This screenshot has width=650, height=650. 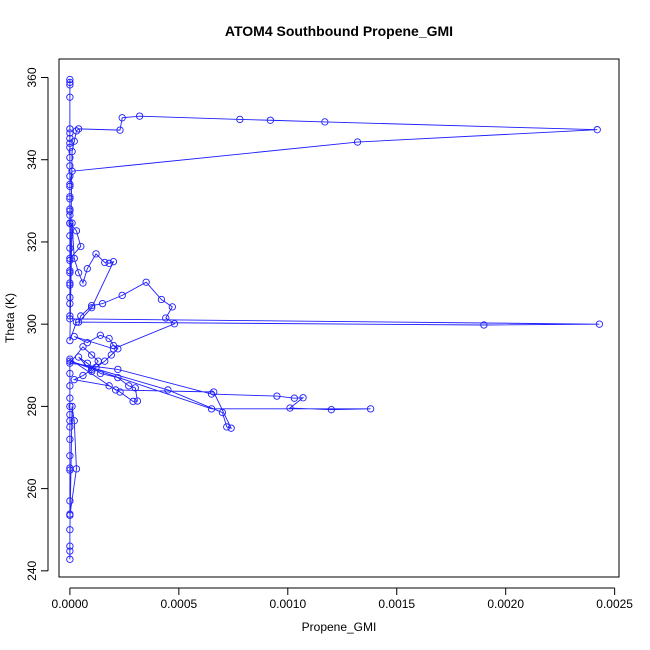 What do you see at coordinates (32, 159) in the screenshot?
I see `y-tick-label: 340` at bounding box center [32, 159].